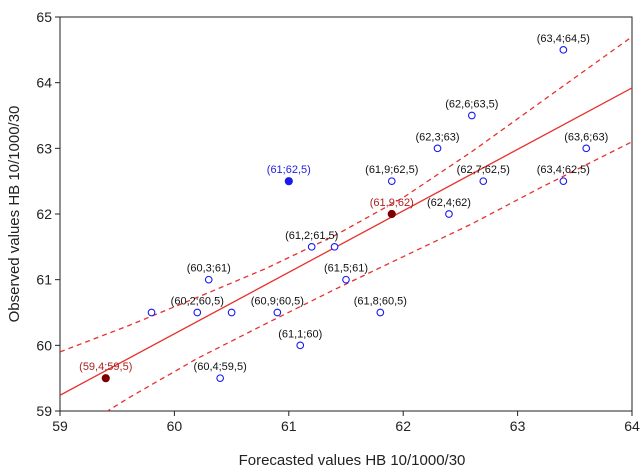 This screenshot has width=643, height=471. Describe the element at coordinates (471, 105) in the screenshot. I see `data-point-label: (62,6;63,5)` at that location.